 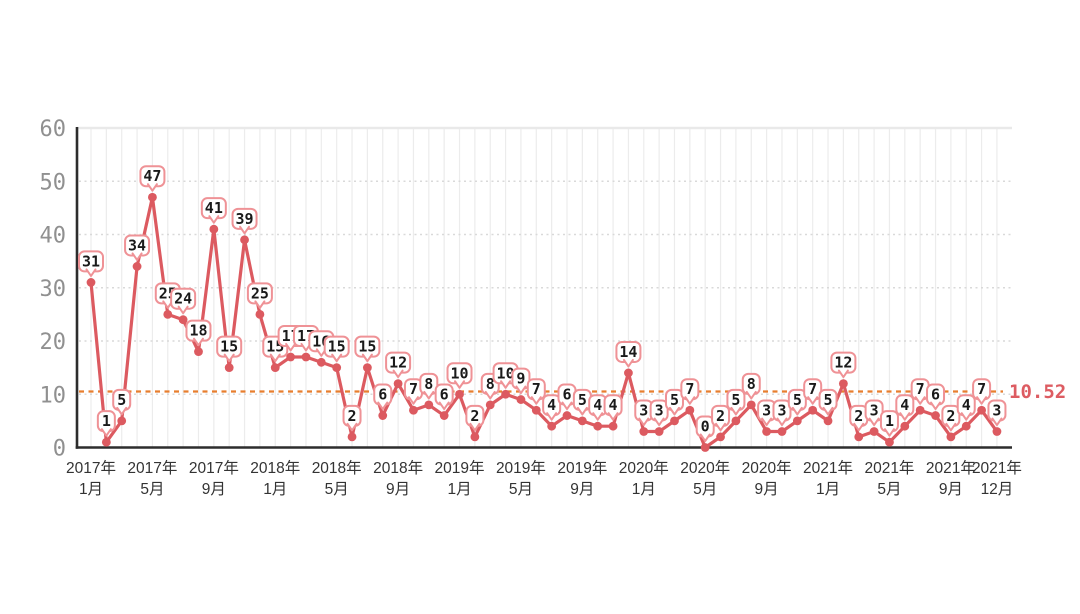 What do you see at coordinates (705, 427) in the screenshot?
I see `data-label-value: 0` at bounding box center [705, 427].